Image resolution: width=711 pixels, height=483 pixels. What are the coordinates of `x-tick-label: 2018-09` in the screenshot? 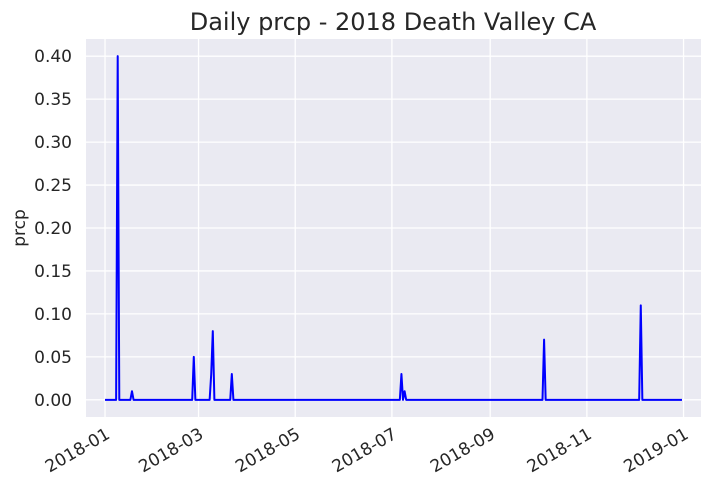 It's located at (463, 450).